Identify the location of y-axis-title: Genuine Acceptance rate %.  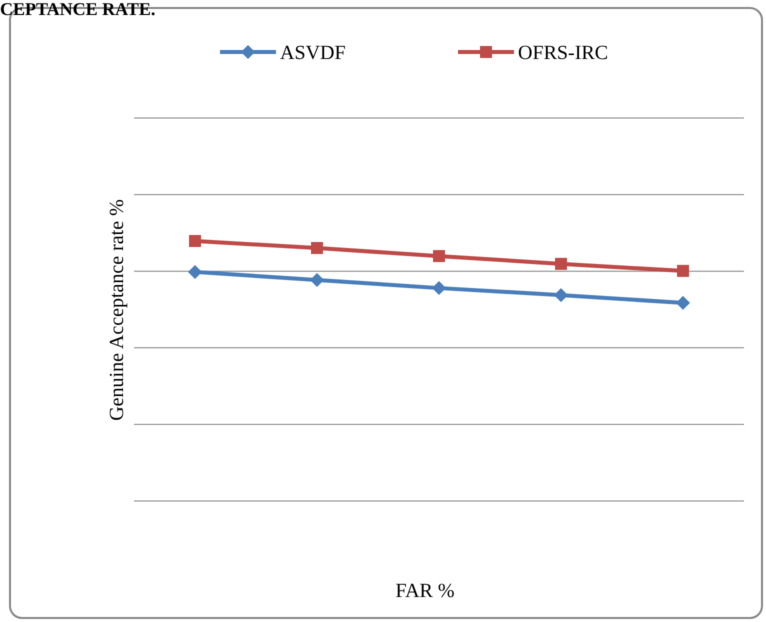
(117, 310).